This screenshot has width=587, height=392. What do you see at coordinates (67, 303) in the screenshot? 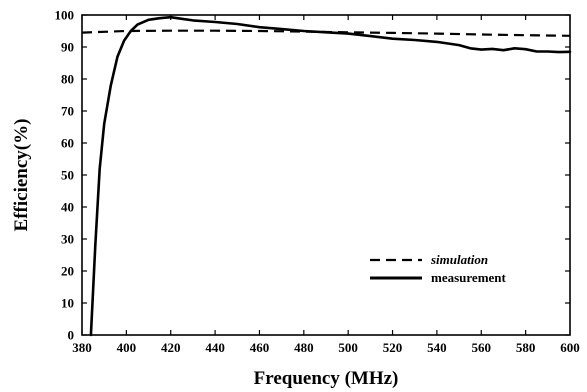
I see `y-tick-label: 10` at bounding box center [67, 303].